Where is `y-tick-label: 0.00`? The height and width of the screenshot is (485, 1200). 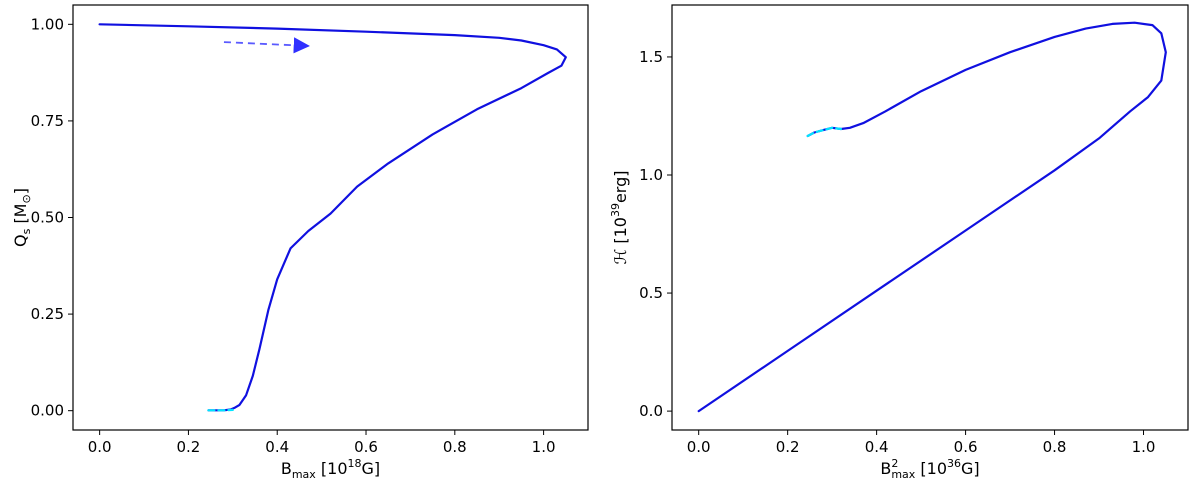
y-tick-label: 0.00 is located at coordinates (47, 411).